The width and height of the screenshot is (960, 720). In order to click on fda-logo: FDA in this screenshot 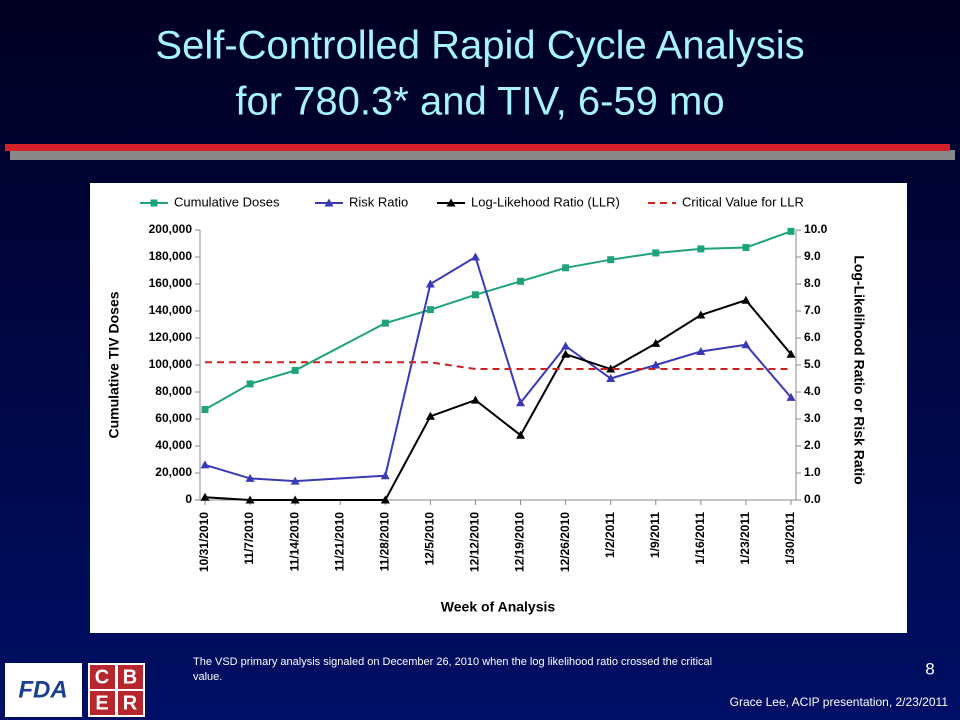, I will do `click(42, 689)`.